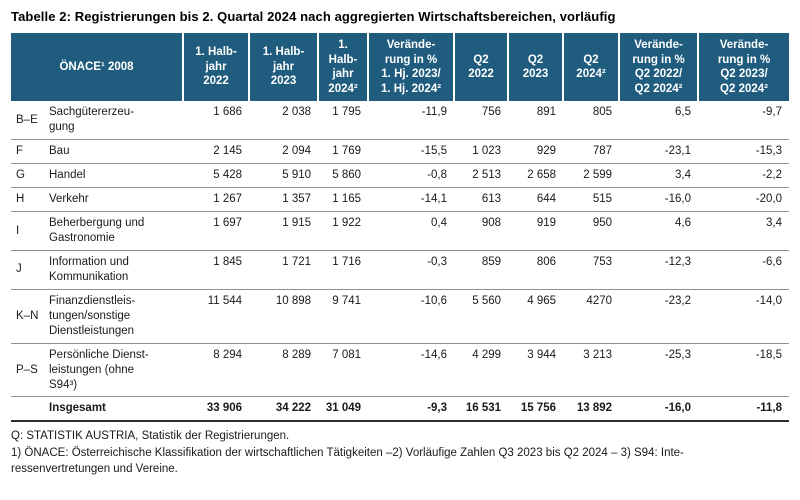 The image size is (800, 500). I want to click on cell-value: 6,5, so click(683, 112).